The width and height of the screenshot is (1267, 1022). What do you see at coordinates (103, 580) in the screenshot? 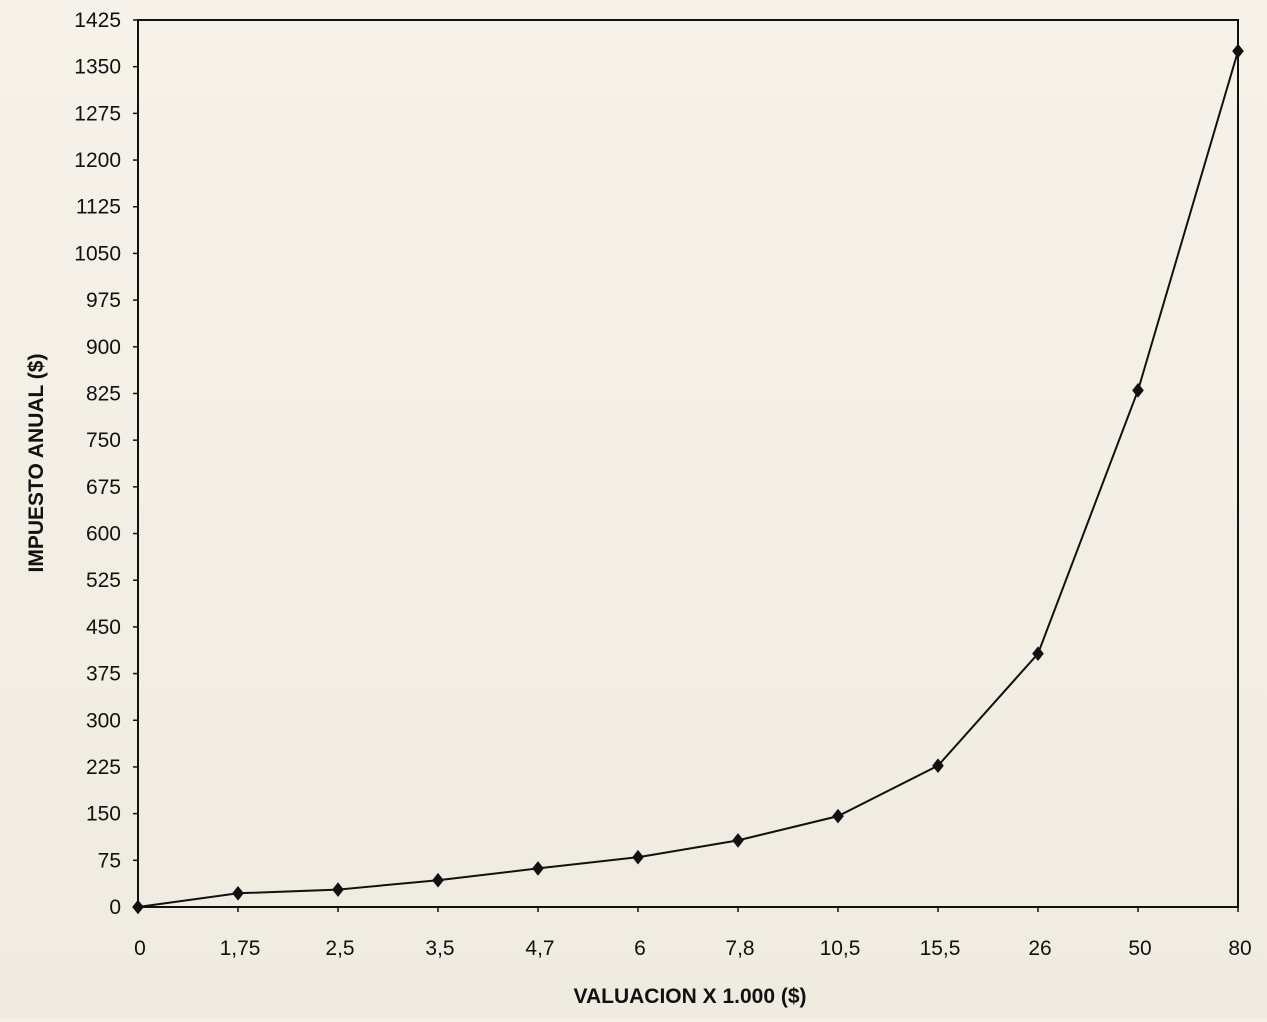
I see `y-tick-label: 525` at bounding box center [103, 580].